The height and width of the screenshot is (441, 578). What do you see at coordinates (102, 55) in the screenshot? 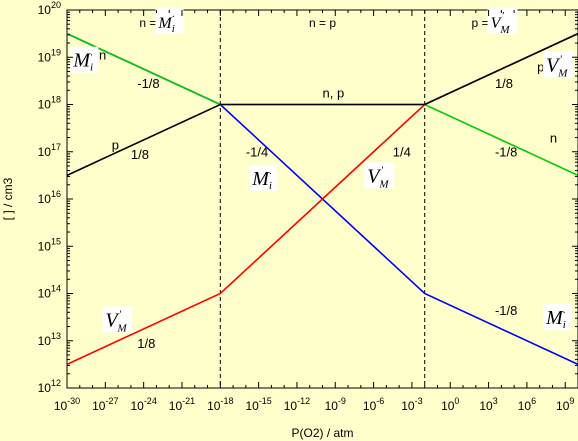
I see `species-label-1: n` at bounding box center [102, 55].